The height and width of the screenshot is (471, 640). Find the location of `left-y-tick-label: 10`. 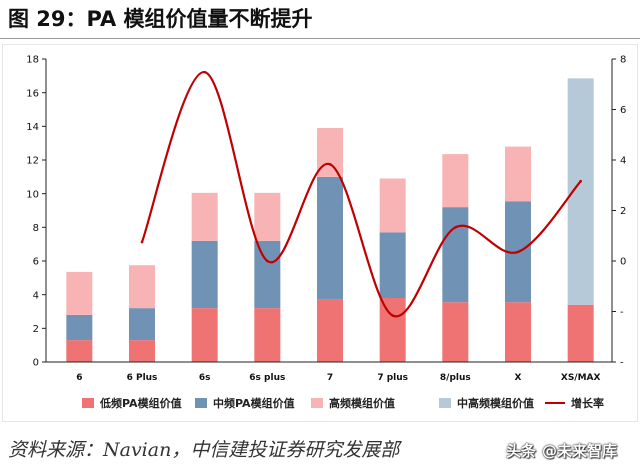

left-y-tick-label: 10 is located at coordinates (32, 194).